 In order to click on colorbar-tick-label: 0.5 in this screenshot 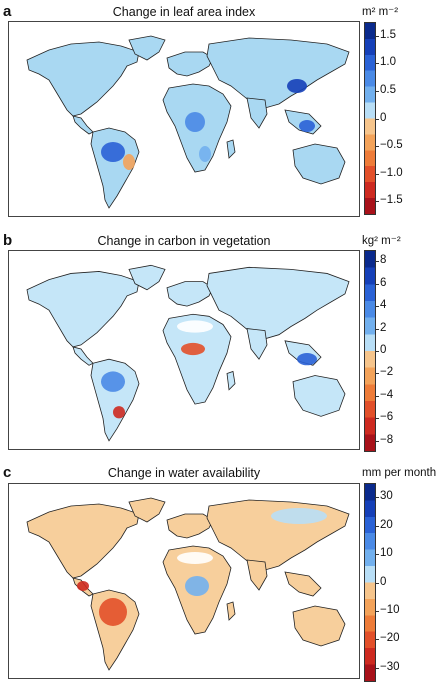, I will do `click(388, 89)`.